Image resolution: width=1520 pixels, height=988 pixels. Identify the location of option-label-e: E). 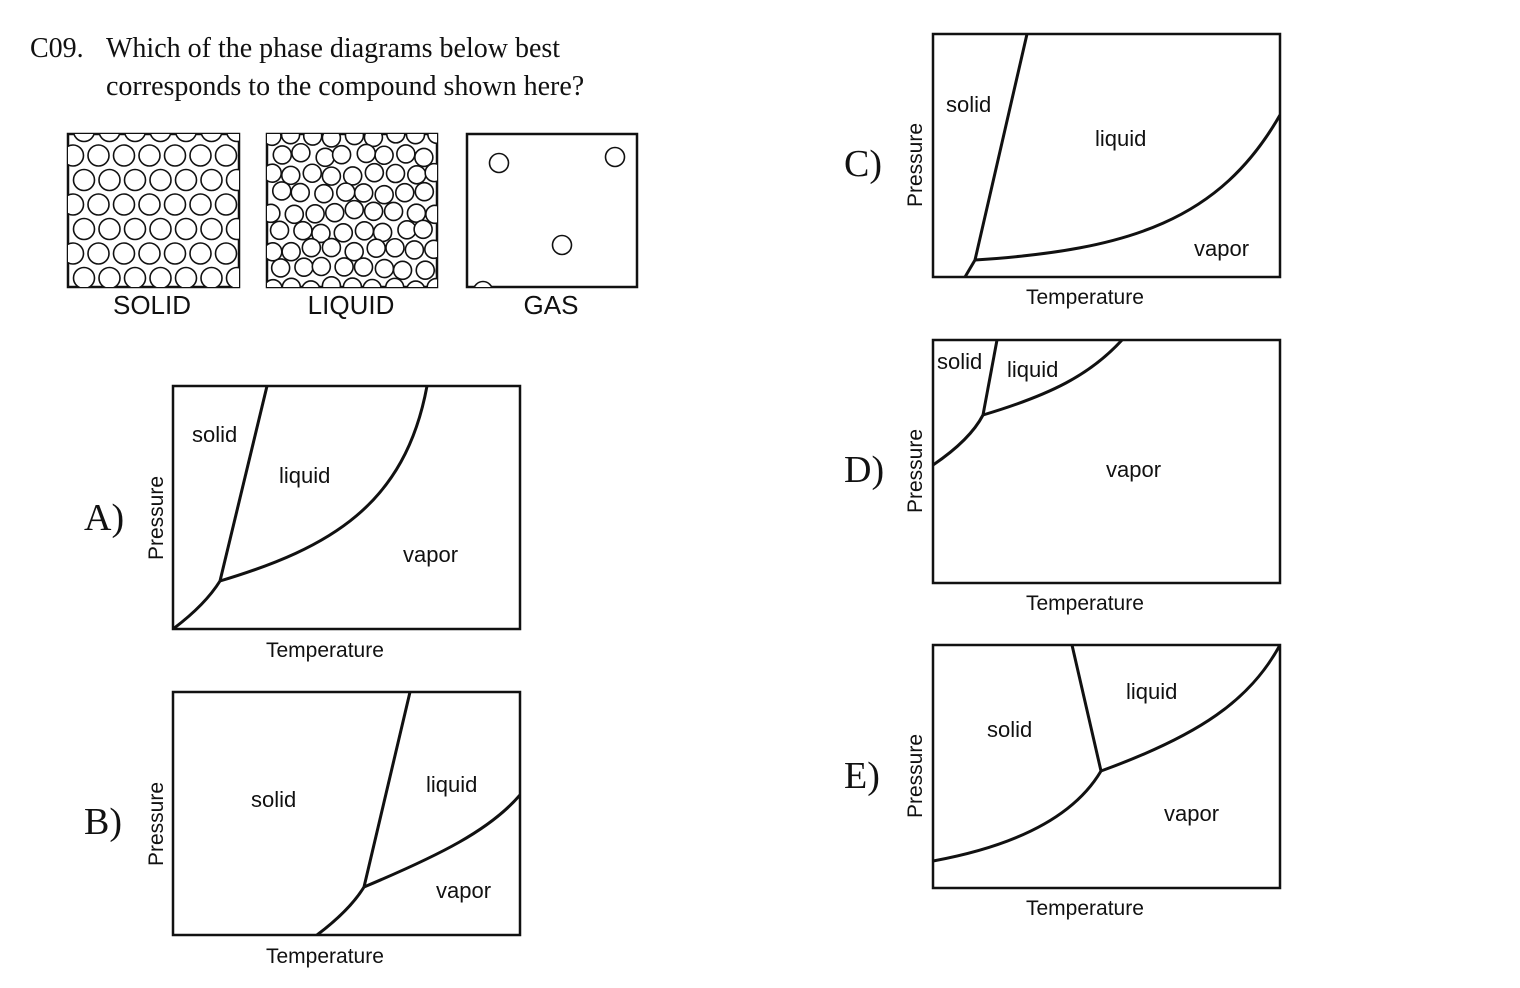
(862, 776).